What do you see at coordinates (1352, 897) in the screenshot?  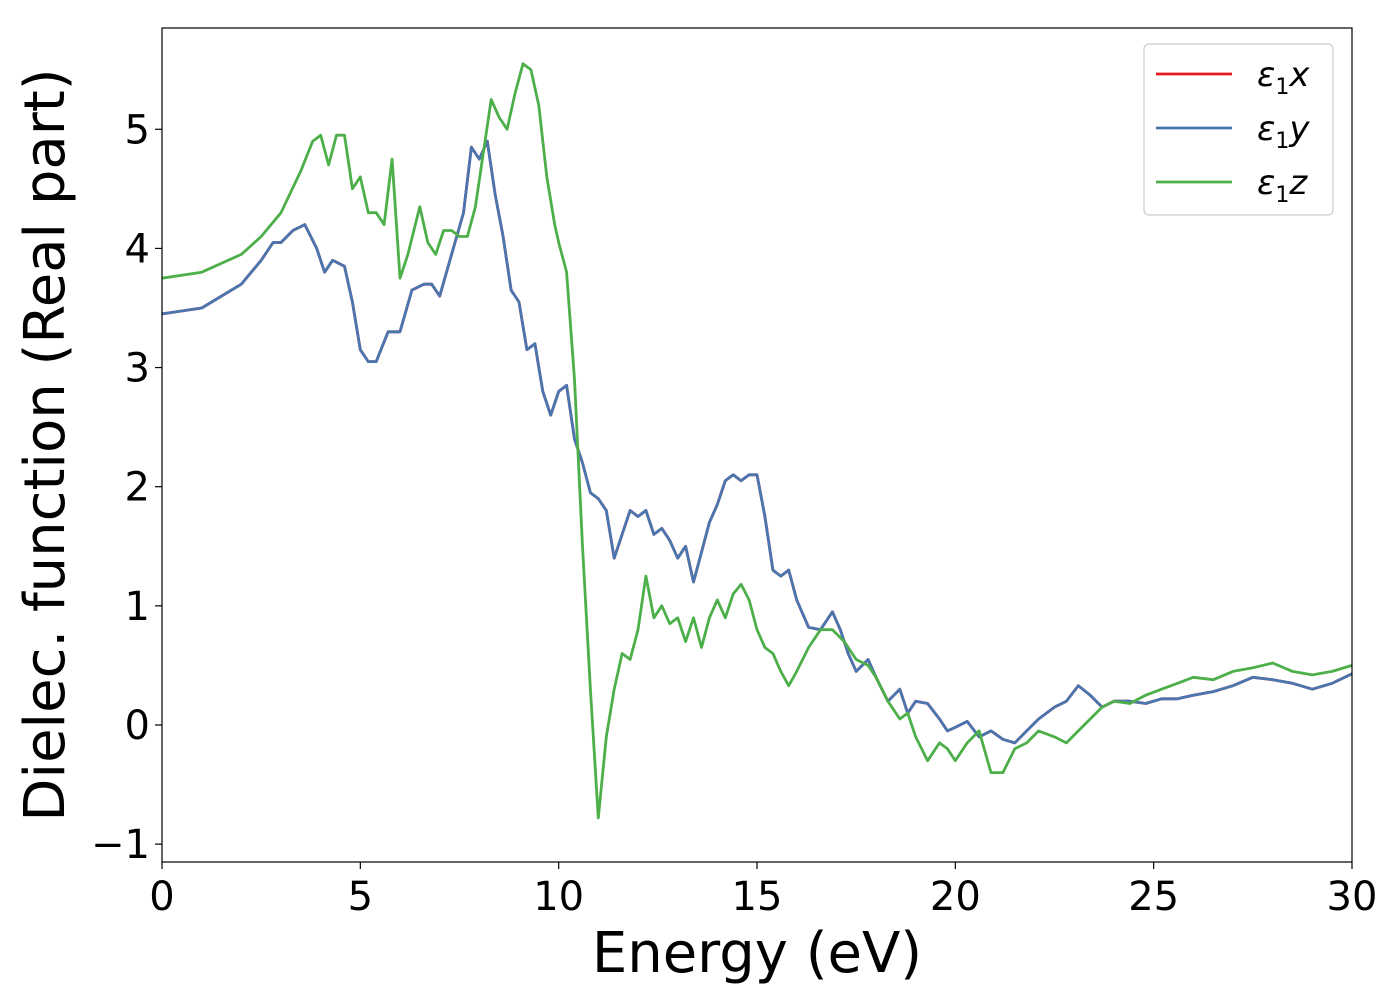 I see `x-tick-label: 30` at bounding box center [1352, 897].